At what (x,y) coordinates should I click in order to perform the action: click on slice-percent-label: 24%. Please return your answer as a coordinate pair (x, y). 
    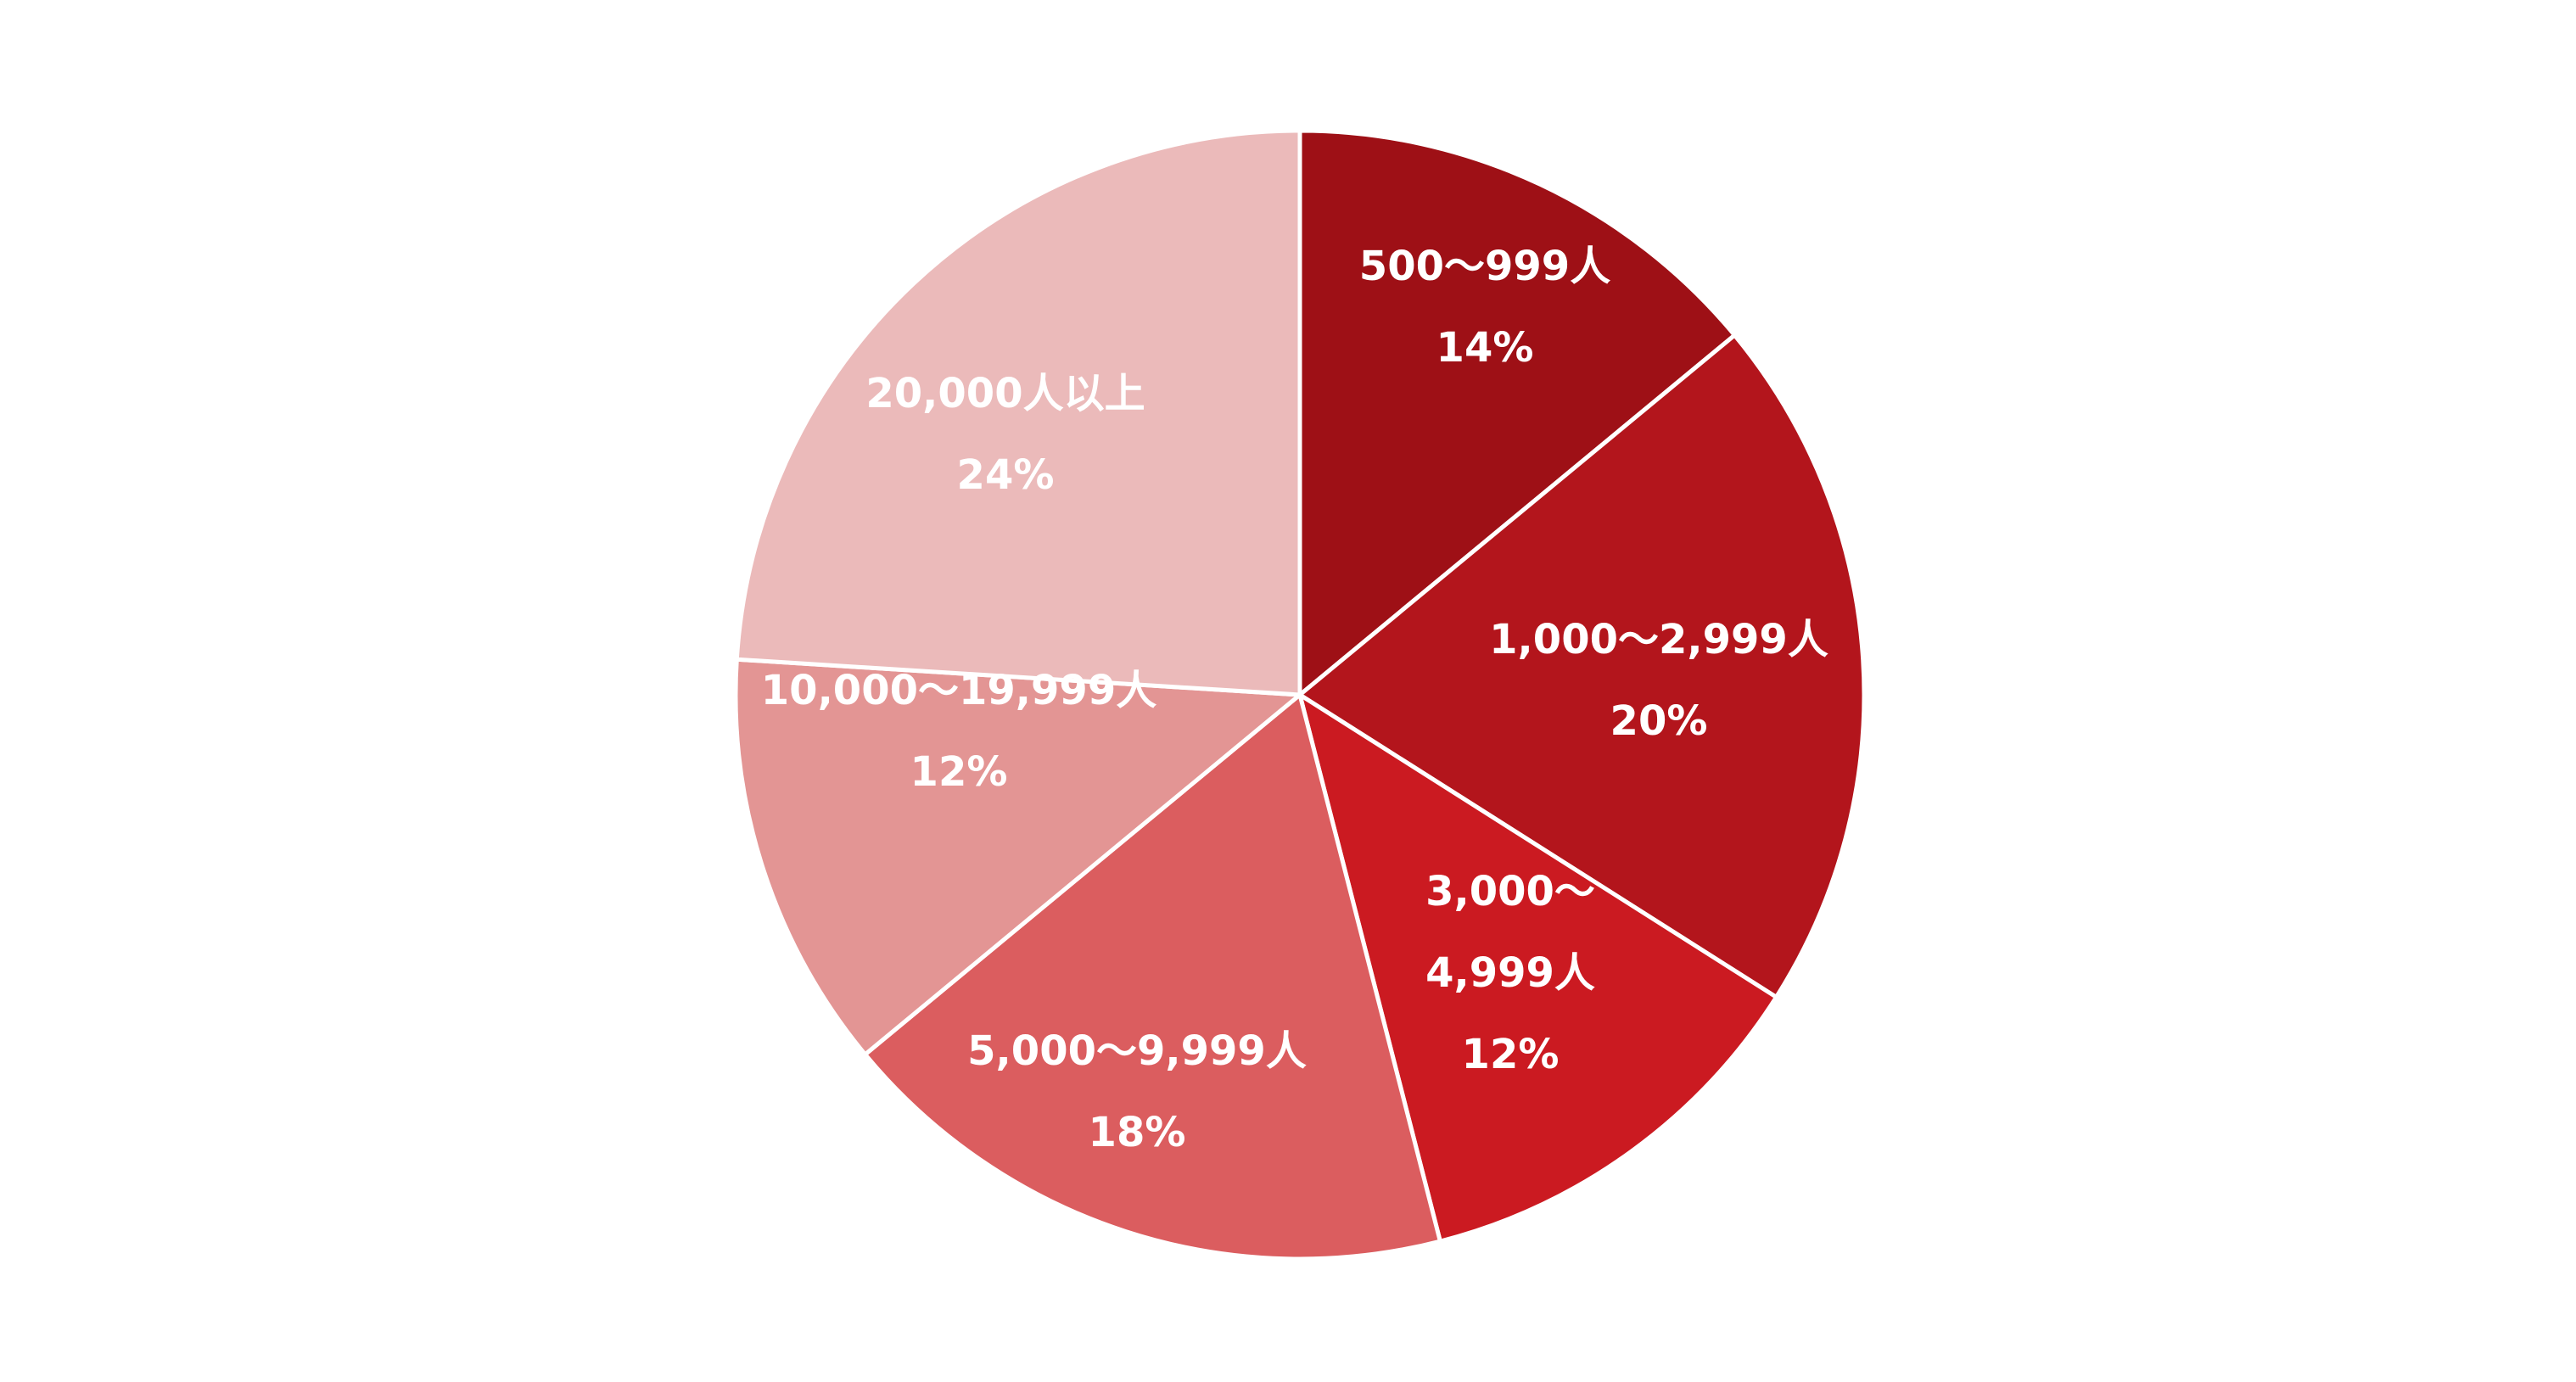
    Looking at the image, I should click on (1006, 475).